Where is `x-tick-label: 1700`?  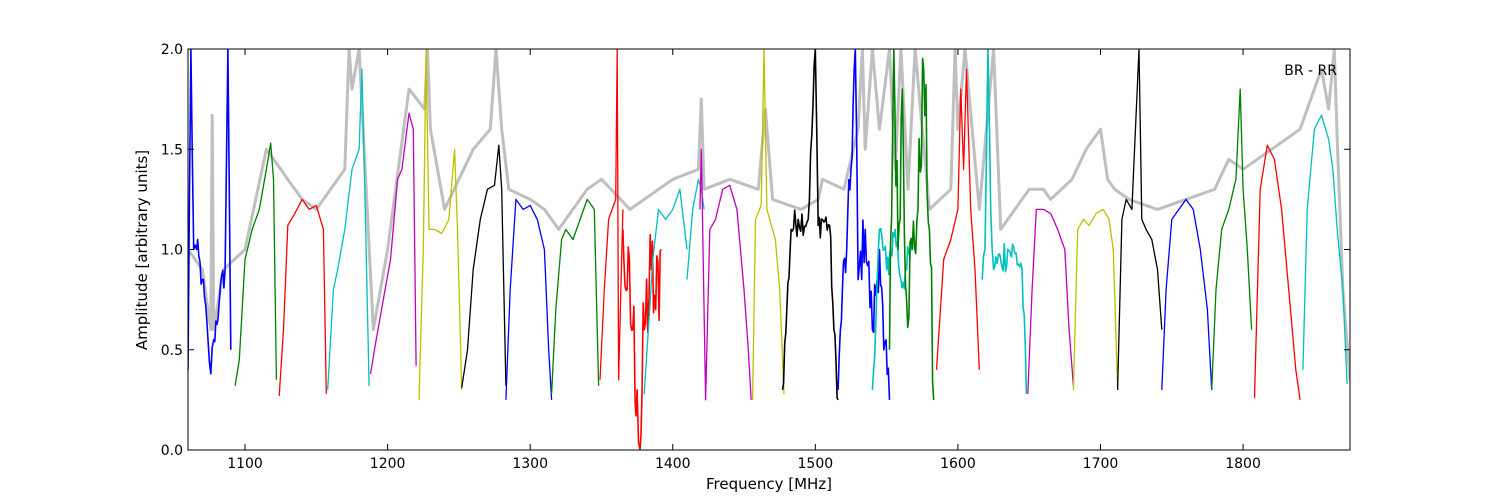 x-tick-label: 1700 is located at coordinates (1101, 464).